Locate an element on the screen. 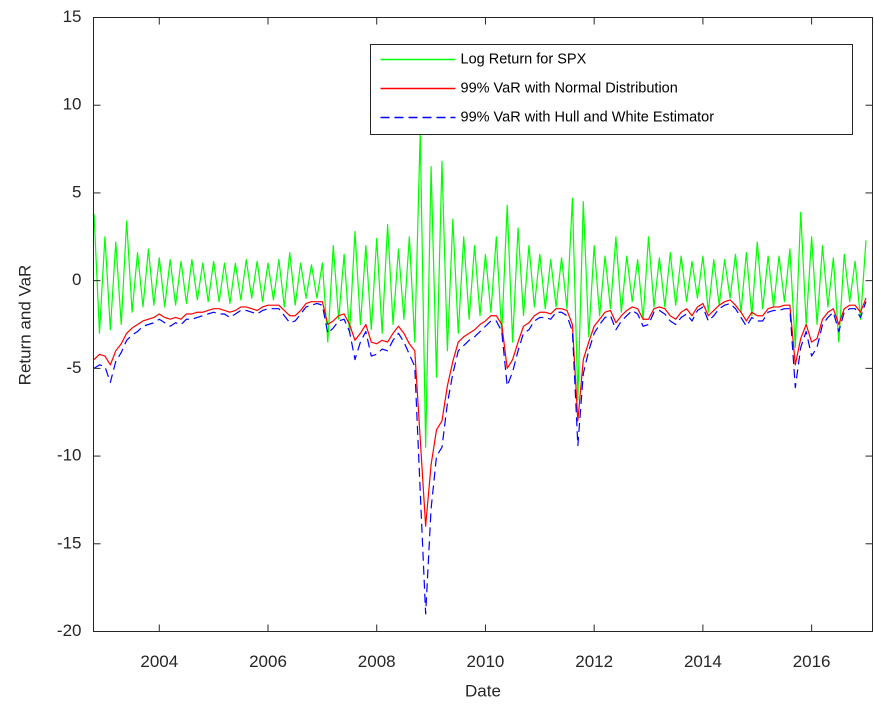 The width and height of the screenshot is (874, 713). legend-label: 99% VaR with Hull and White Estimator is located at coordinates (588, 117).